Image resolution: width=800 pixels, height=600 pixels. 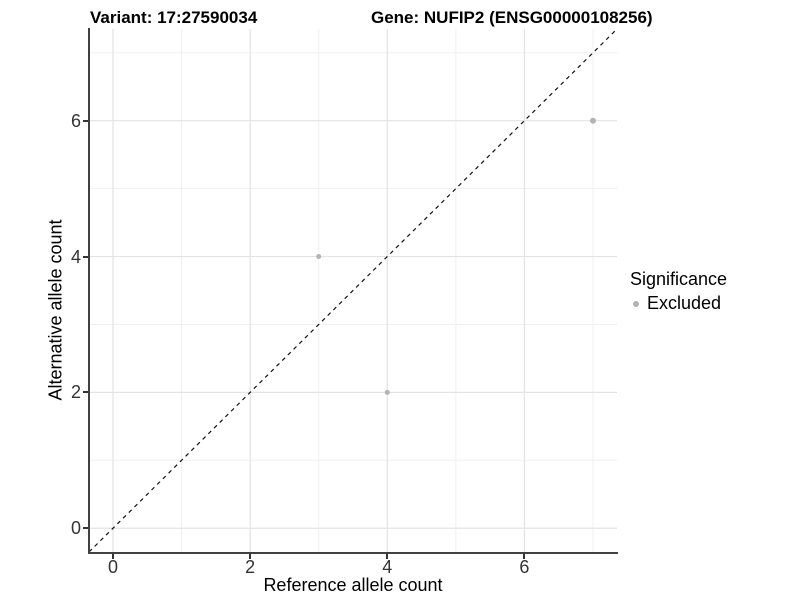 I want to click on y-axis-line, so click(x=89, y=291).